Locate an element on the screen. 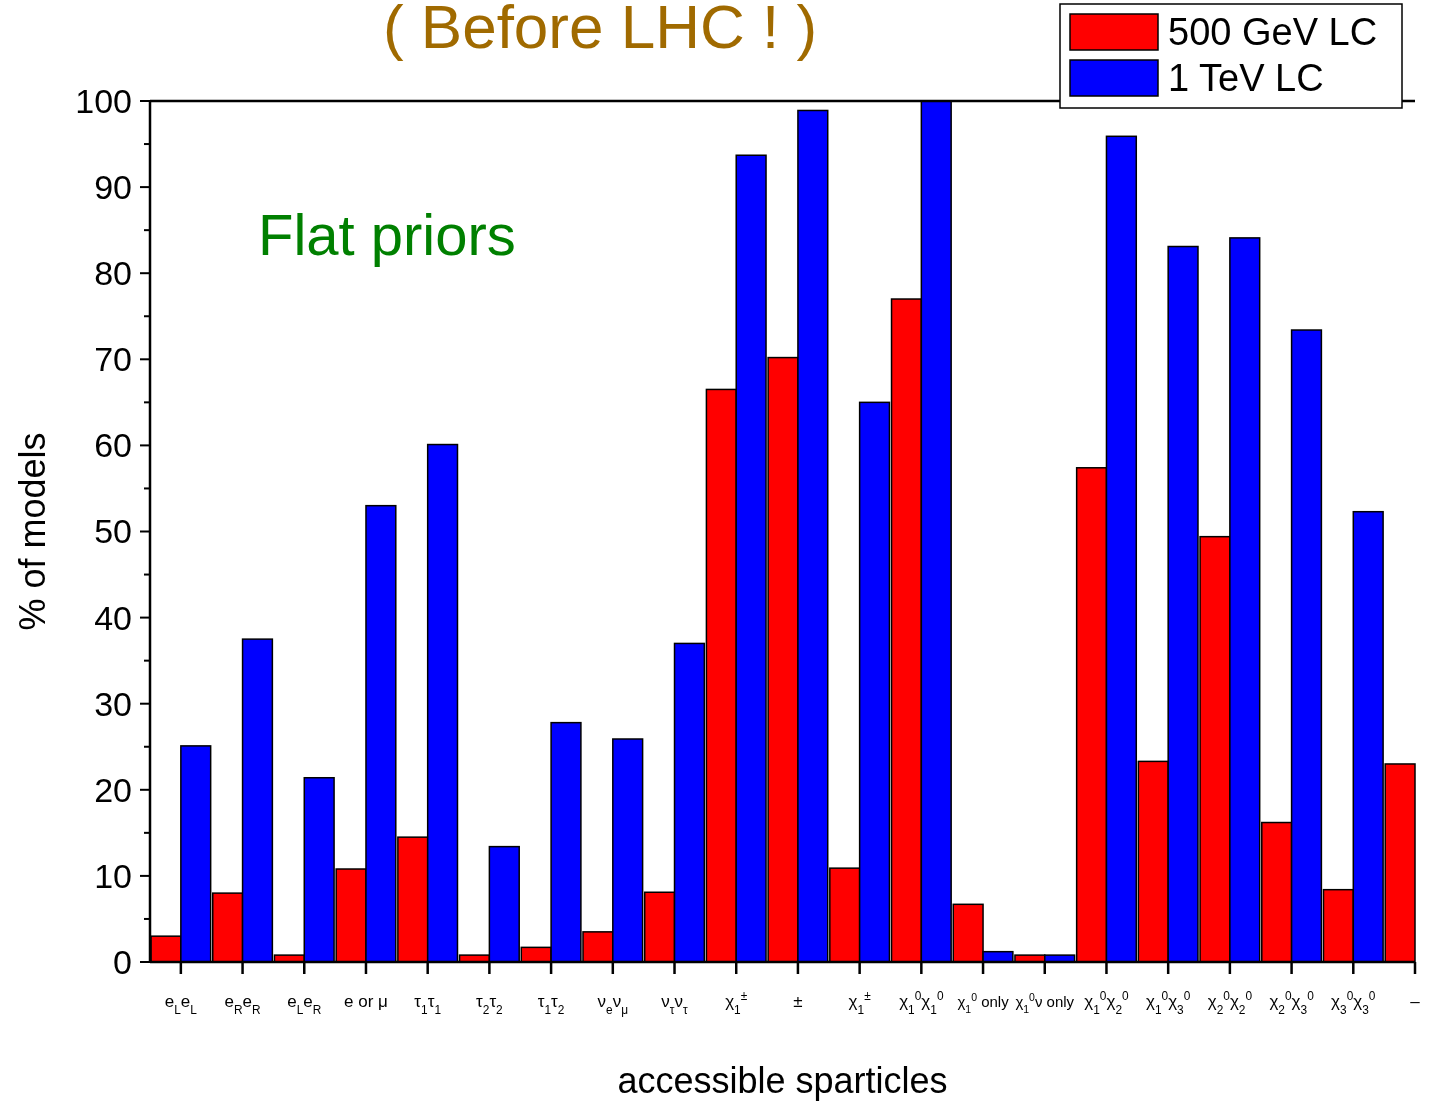 This screenshot has width=1430, height=1103. x-tick-label: e$_{L}$e$_{R}$ is located at coordinates (304, 1004).